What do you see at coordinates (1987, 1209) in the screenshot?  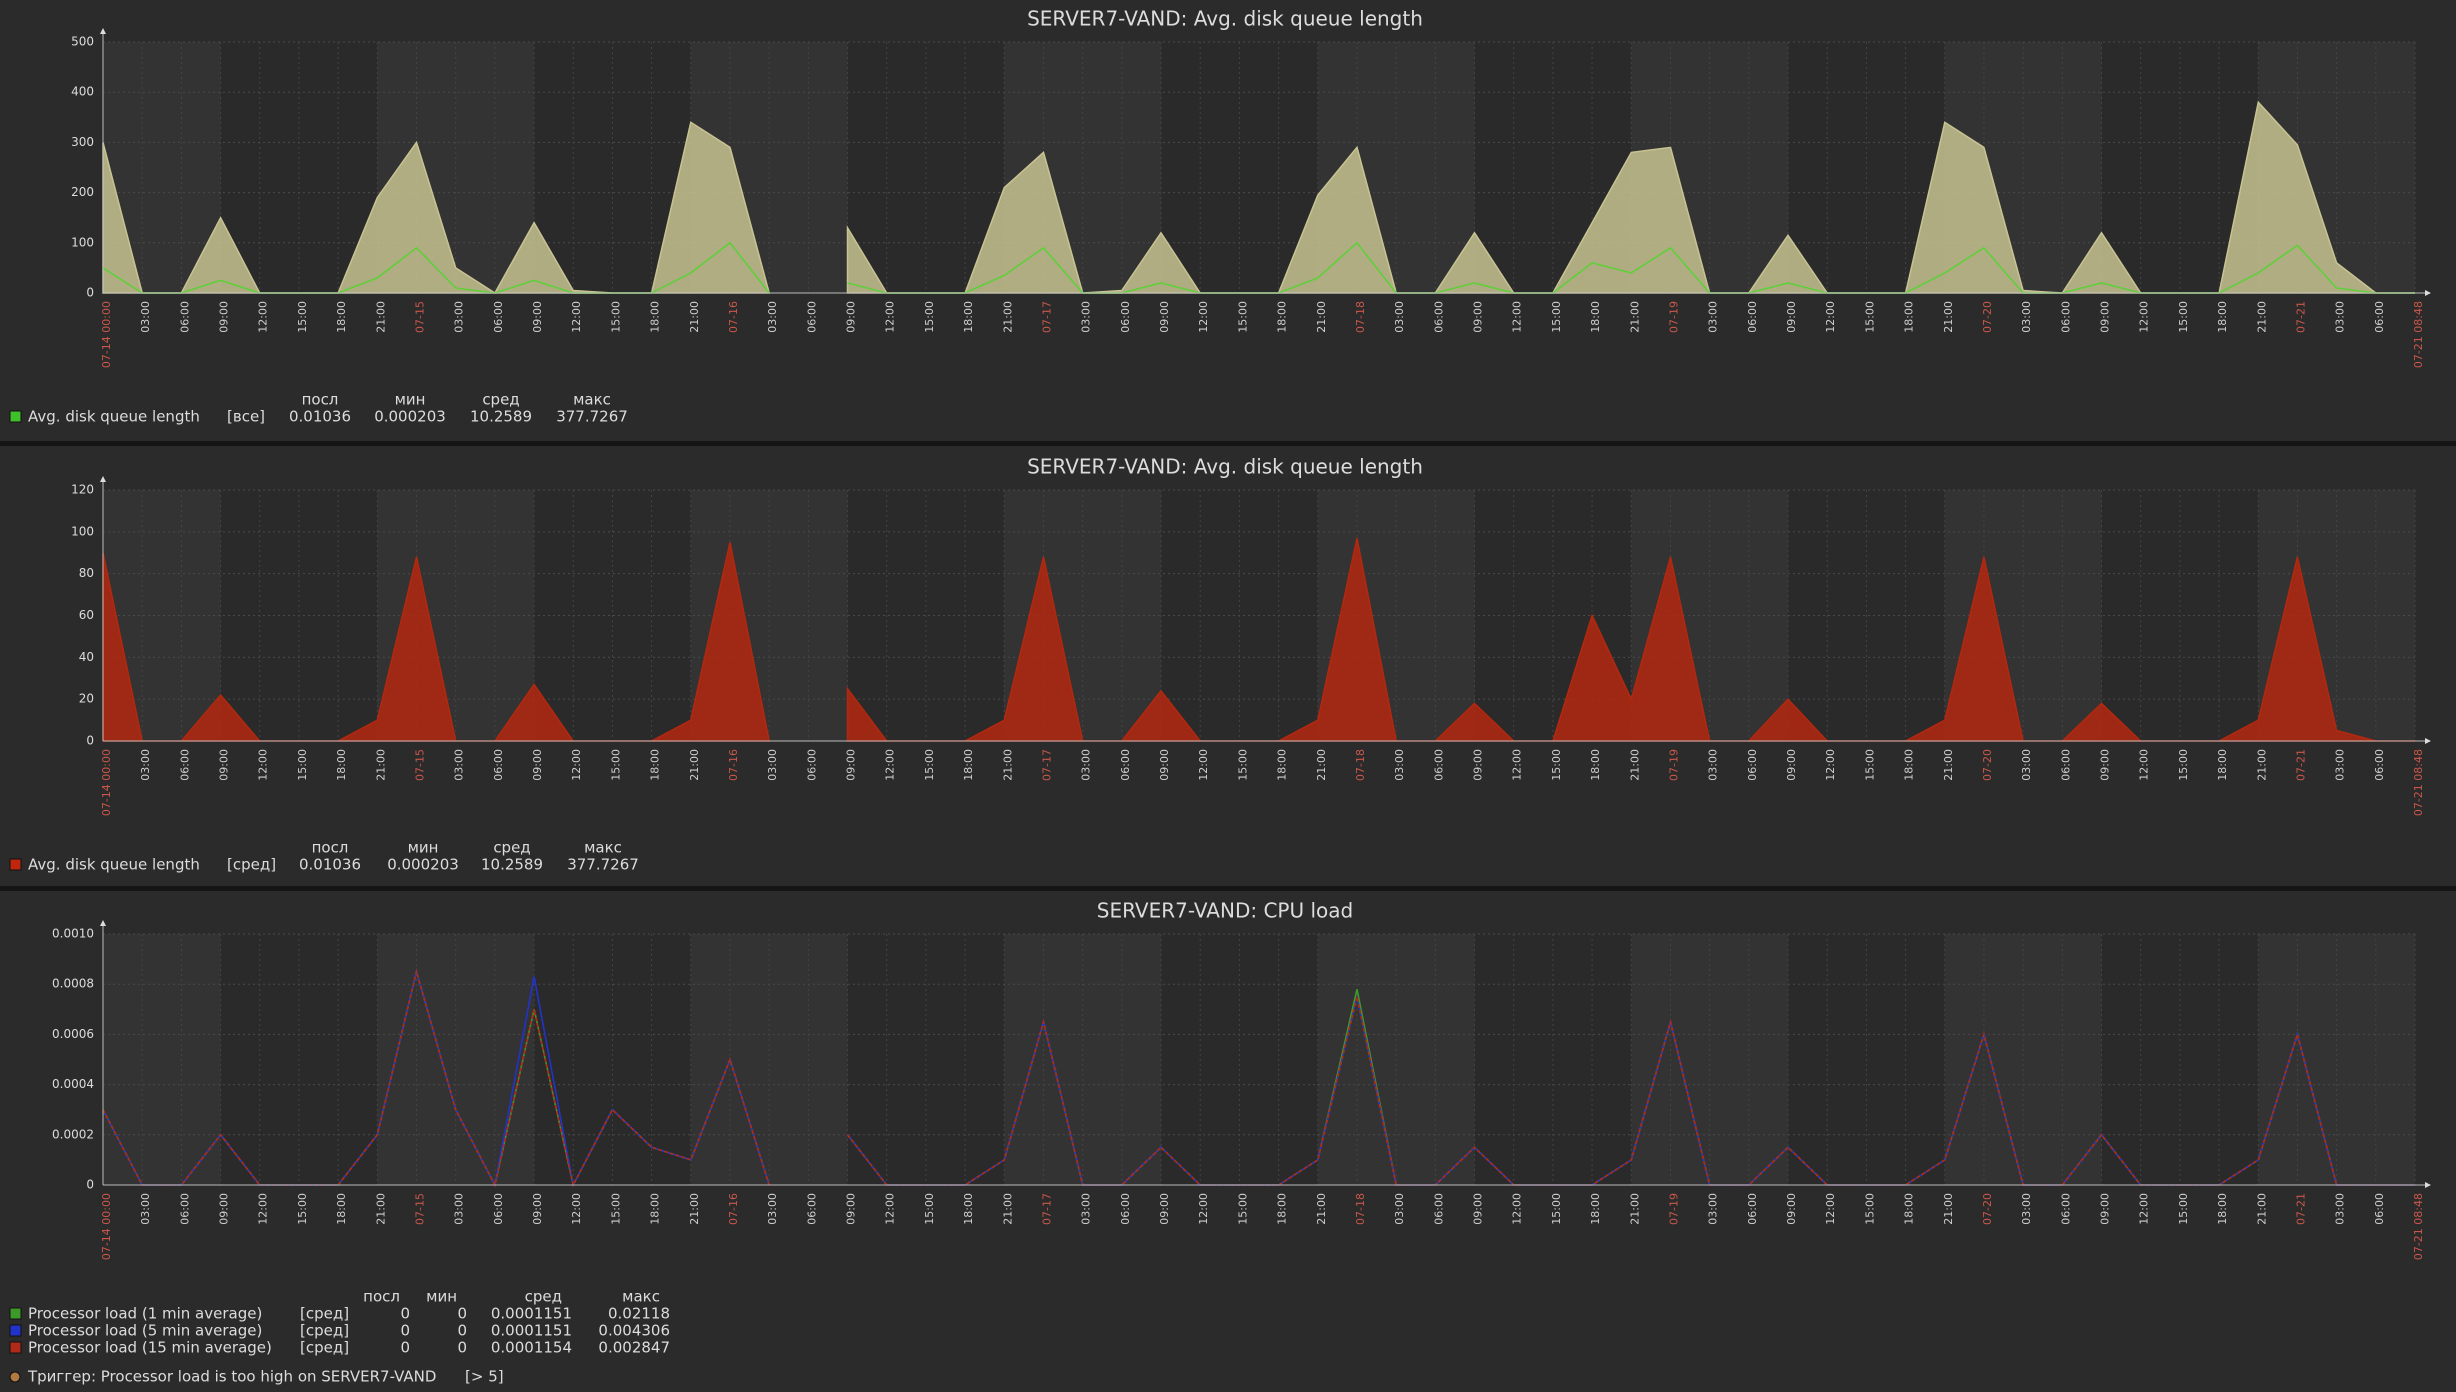 I see `x-tick-label: 07-20` at bounding box center [1987, 1209].